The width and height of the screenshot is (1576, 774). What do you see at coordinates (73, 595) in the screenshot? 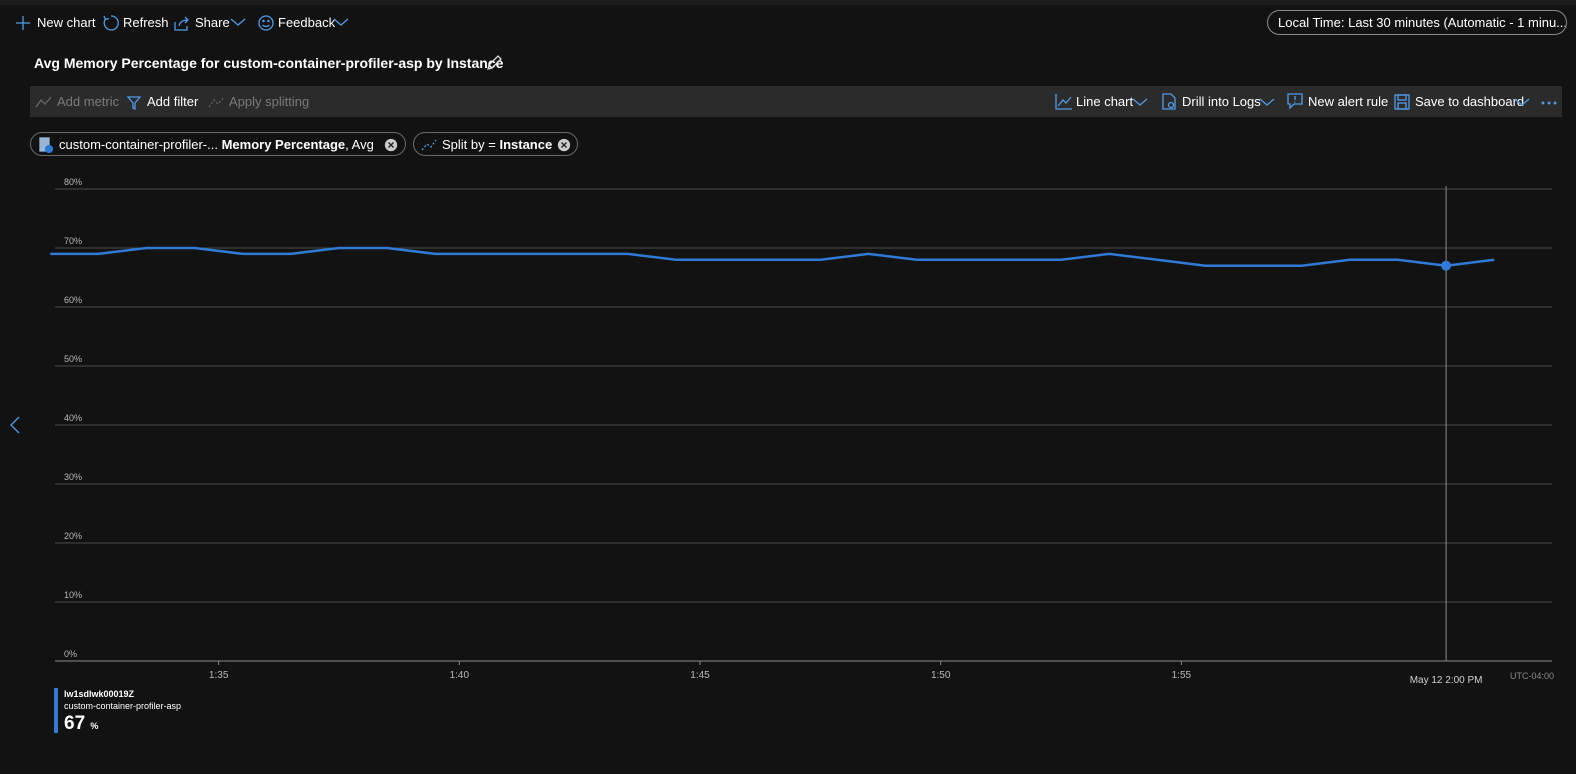
I see `y-tick-label: 10%` at bounding box center [73, 595].